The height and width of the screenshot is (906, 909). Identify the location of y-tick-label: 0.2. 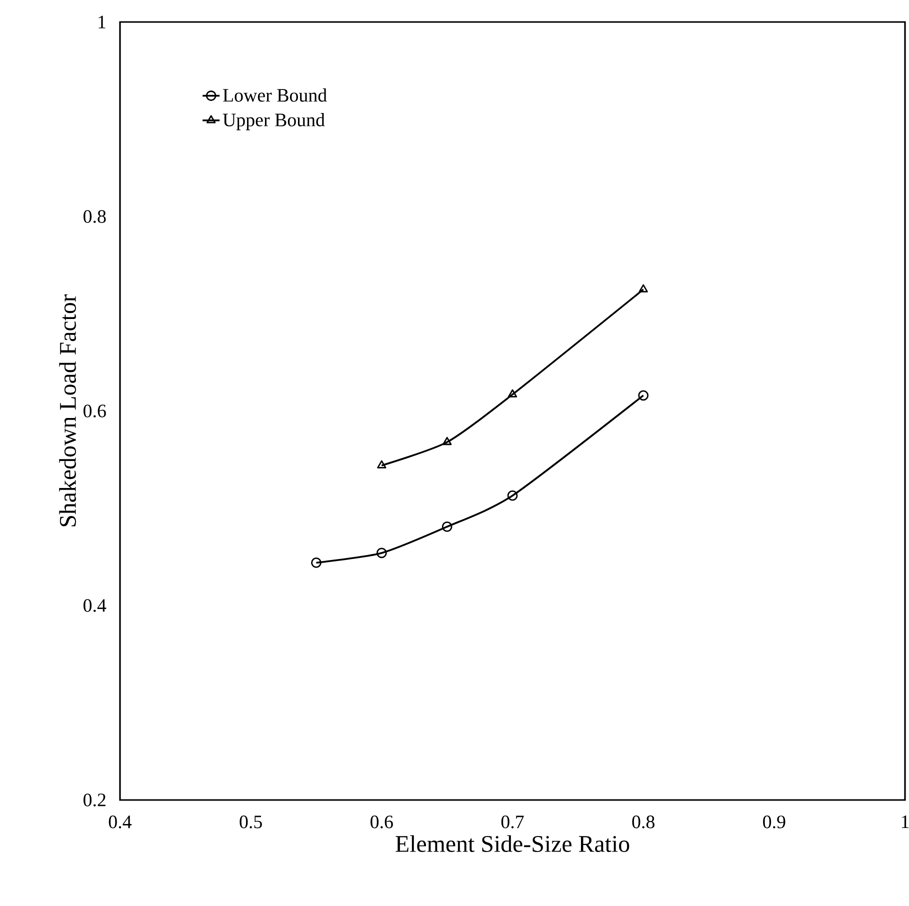
(95, 800).